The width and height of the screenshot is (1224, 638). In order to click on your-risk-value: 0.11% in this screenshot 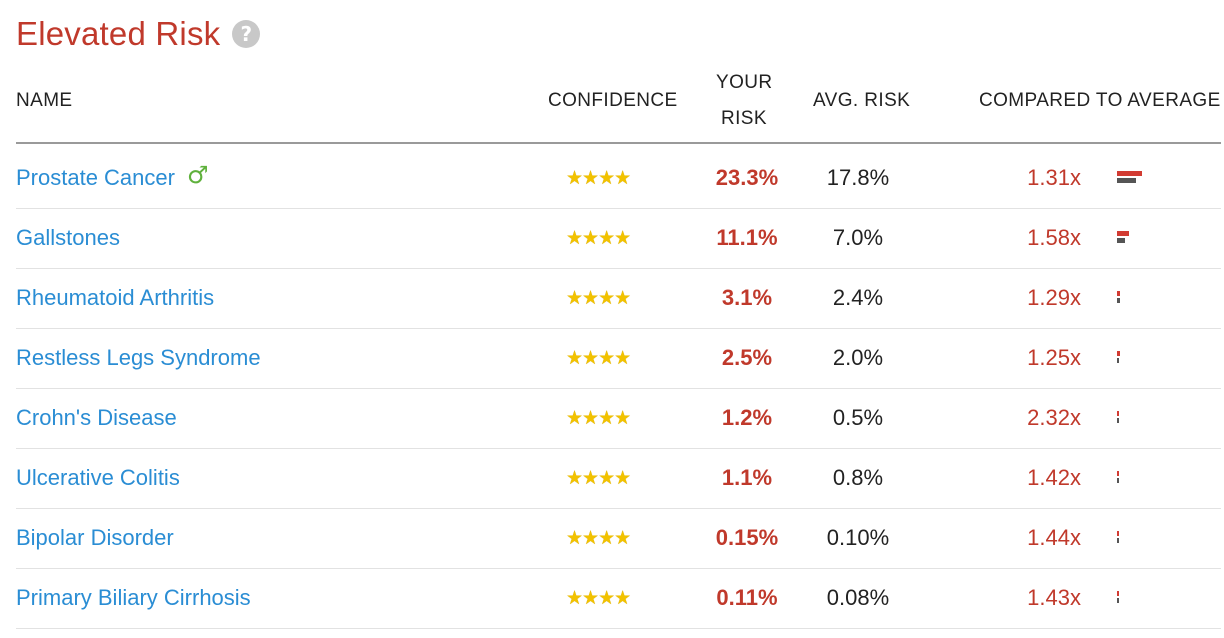, I will do `click(747, 597)`.